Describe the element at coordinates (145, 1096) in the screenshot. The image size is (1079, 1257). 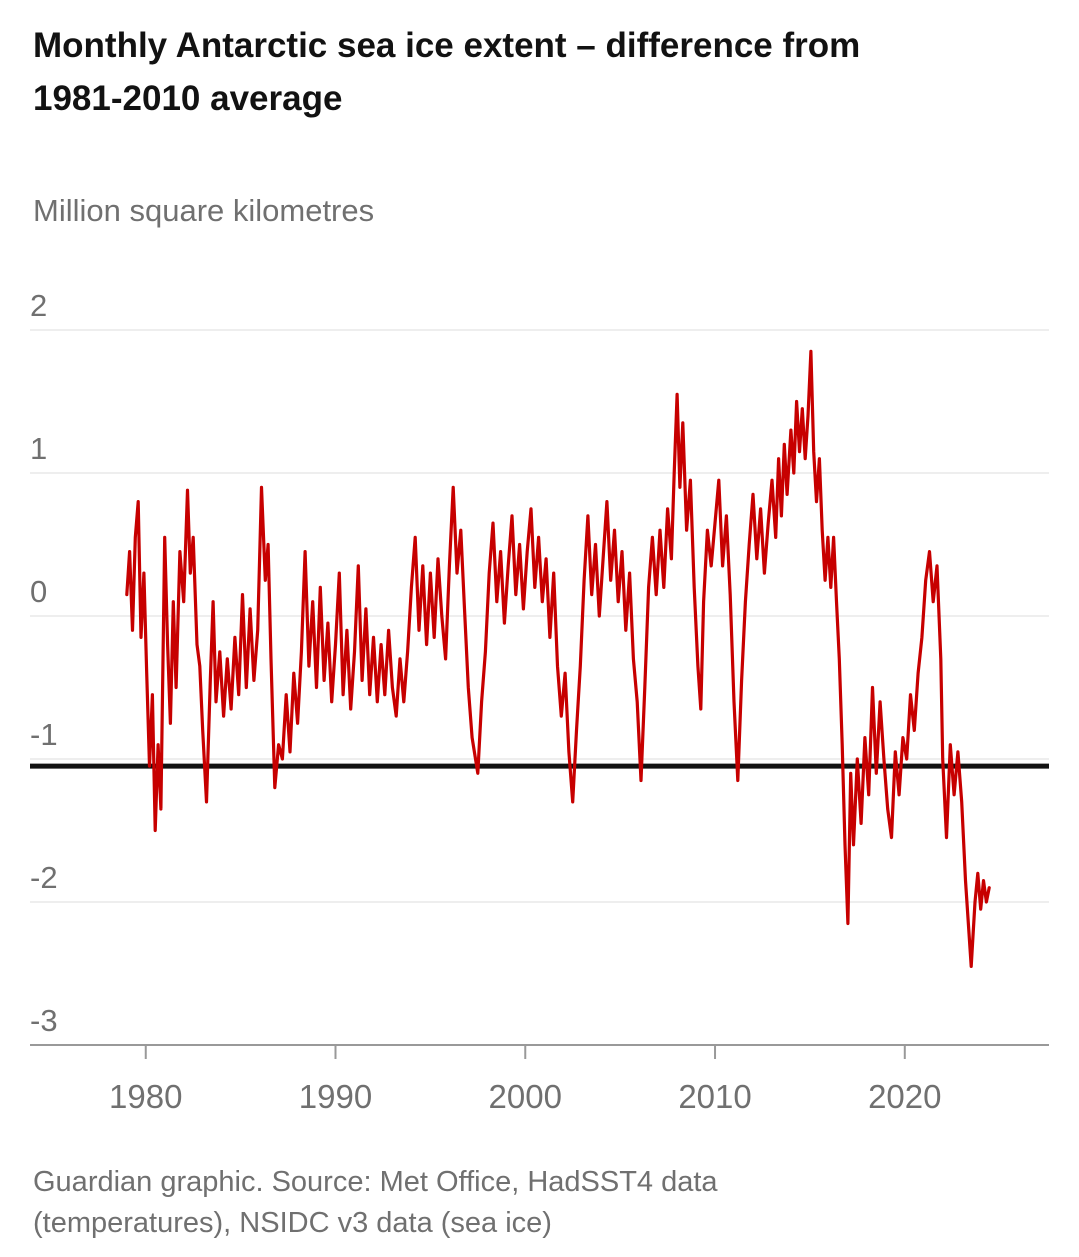
I see `x-tick-label: 1980` at that location.